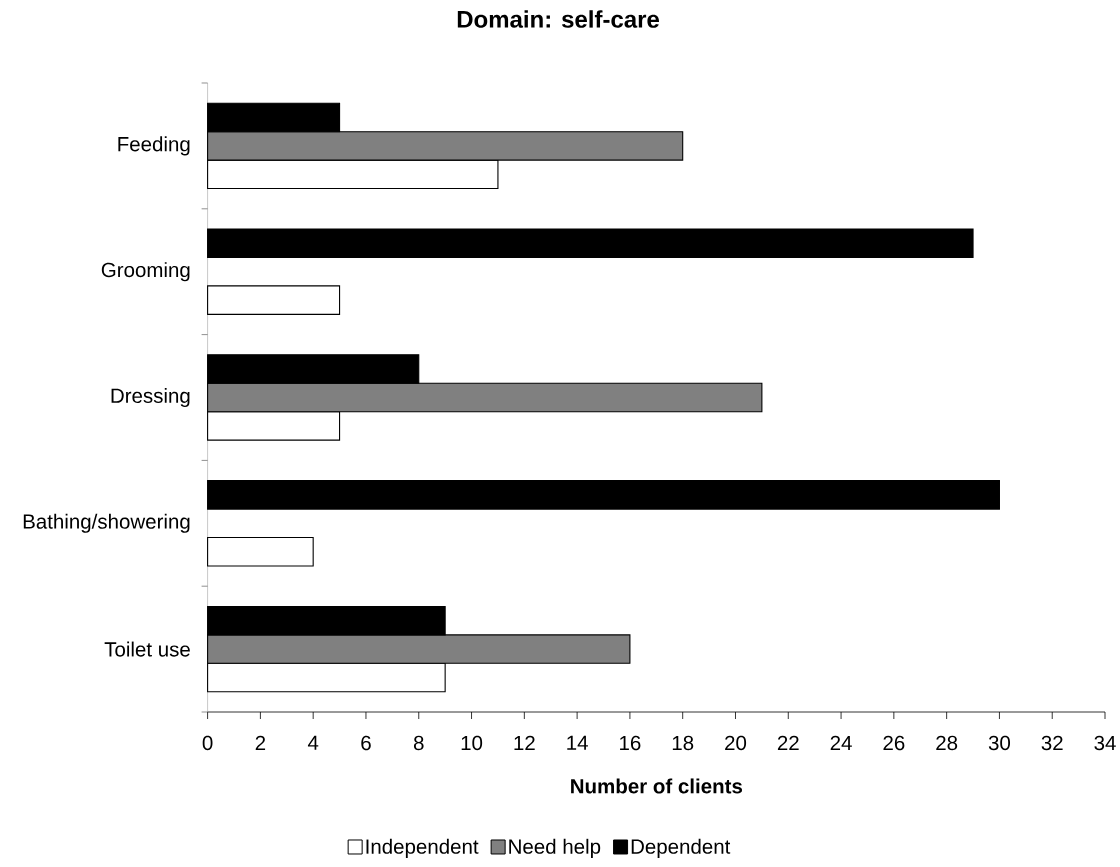 This screenshot has width=1120, height=867. What do you see at coordinates (555, 848) in the screenshot?
I see `legend-label: Need help` at bounding box center [555, 848].